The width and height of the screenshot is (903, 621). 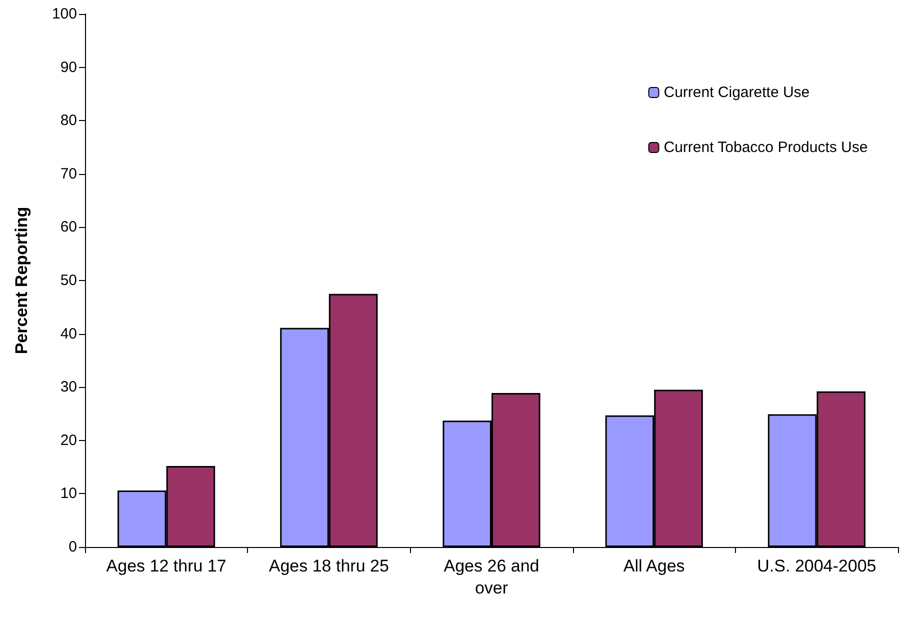 I want to click on y-tick-label: 0, so click(x=72, y=547).